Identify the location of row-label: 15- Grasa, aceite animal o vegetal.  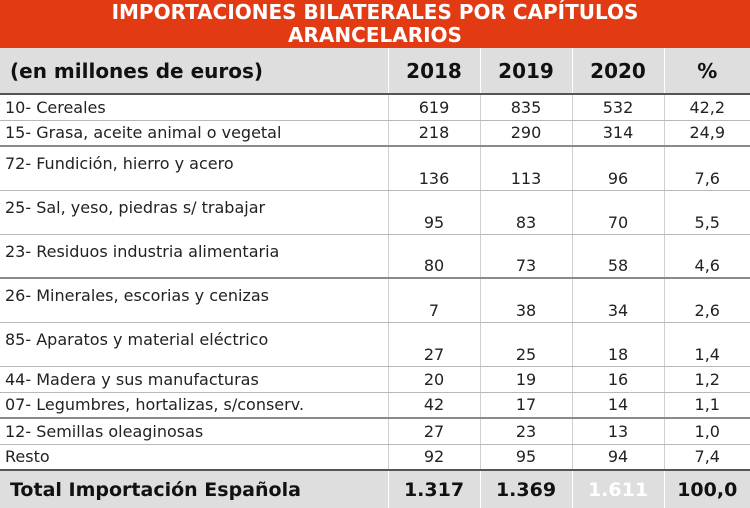
(194, 133).